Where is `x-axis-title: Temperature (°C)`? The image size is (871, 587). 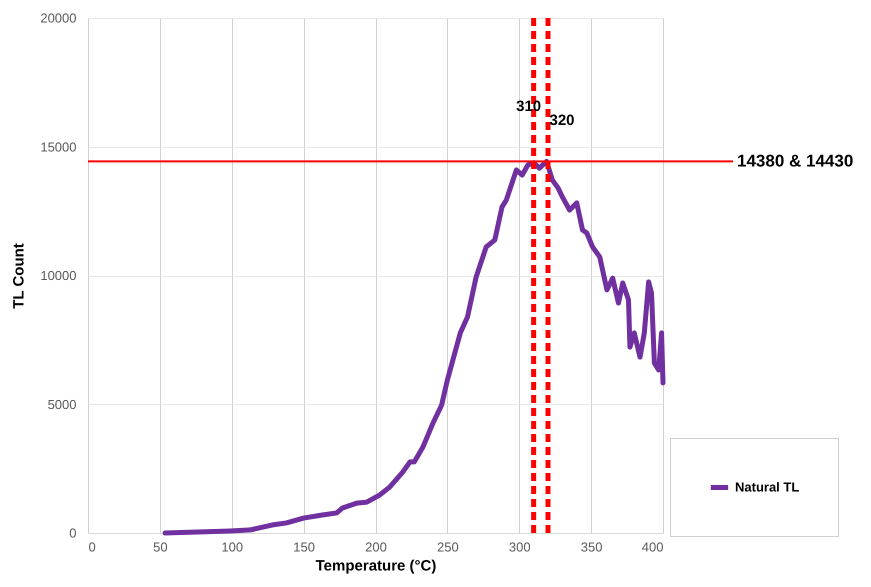 x-axis-title: Temperature (°C) is located at coordinates (376, 566).